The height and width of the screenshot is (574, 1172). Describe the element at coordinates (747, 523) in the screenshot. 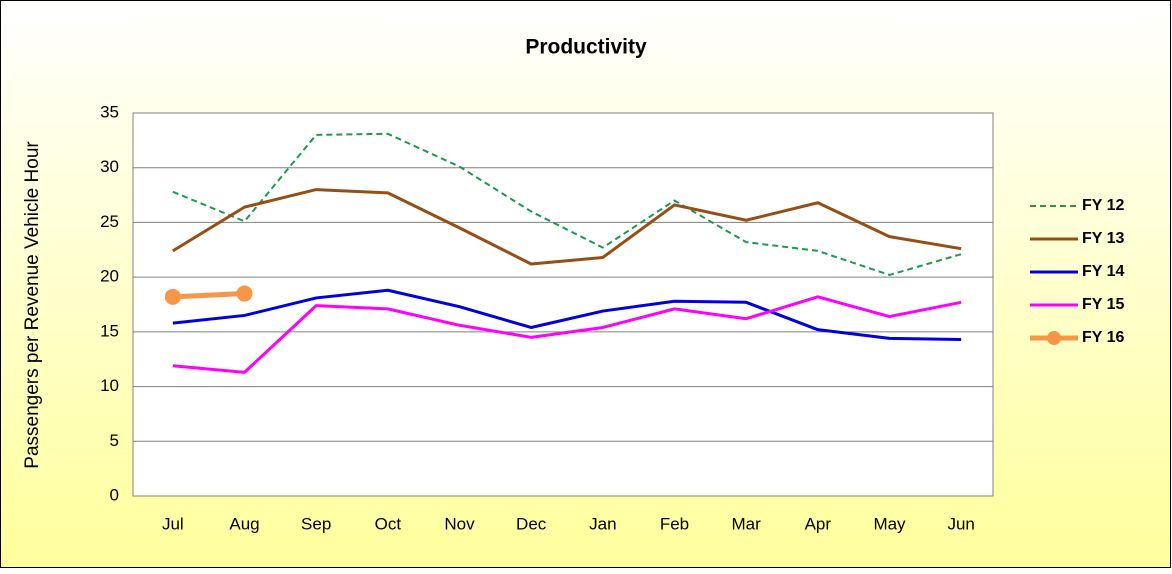

I see `x-tick-label: Mar` at that location.